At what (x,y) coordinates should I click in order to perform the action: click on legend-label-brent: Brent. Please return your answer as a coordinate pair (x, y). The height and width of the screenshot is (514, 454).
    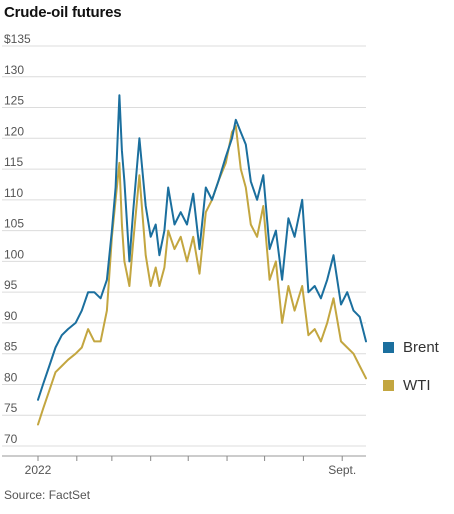
    Looking at the image, I should click on (421, 347).